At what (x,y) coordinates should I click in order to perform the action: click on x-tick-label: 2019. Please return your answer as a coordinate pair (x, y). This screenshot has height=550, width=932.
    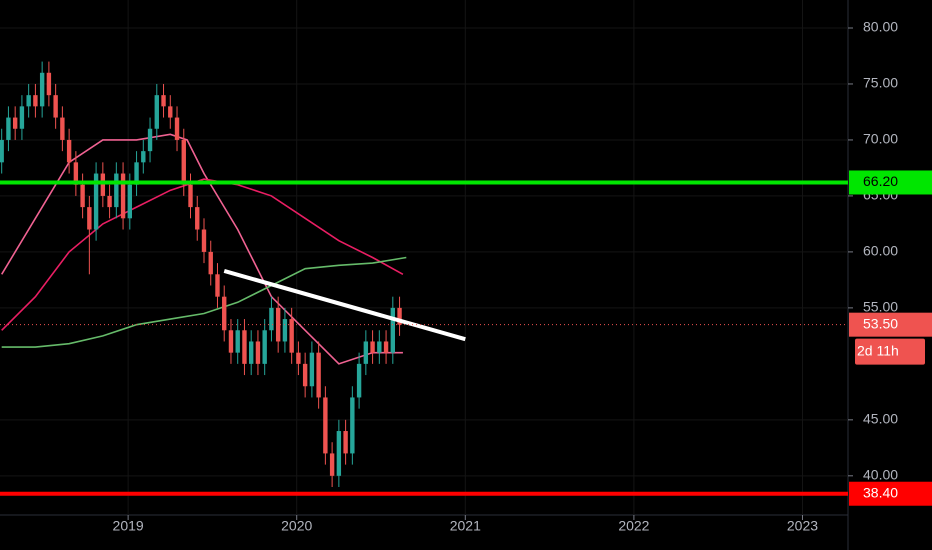
    Looking at the image, I should click on (128, 526).